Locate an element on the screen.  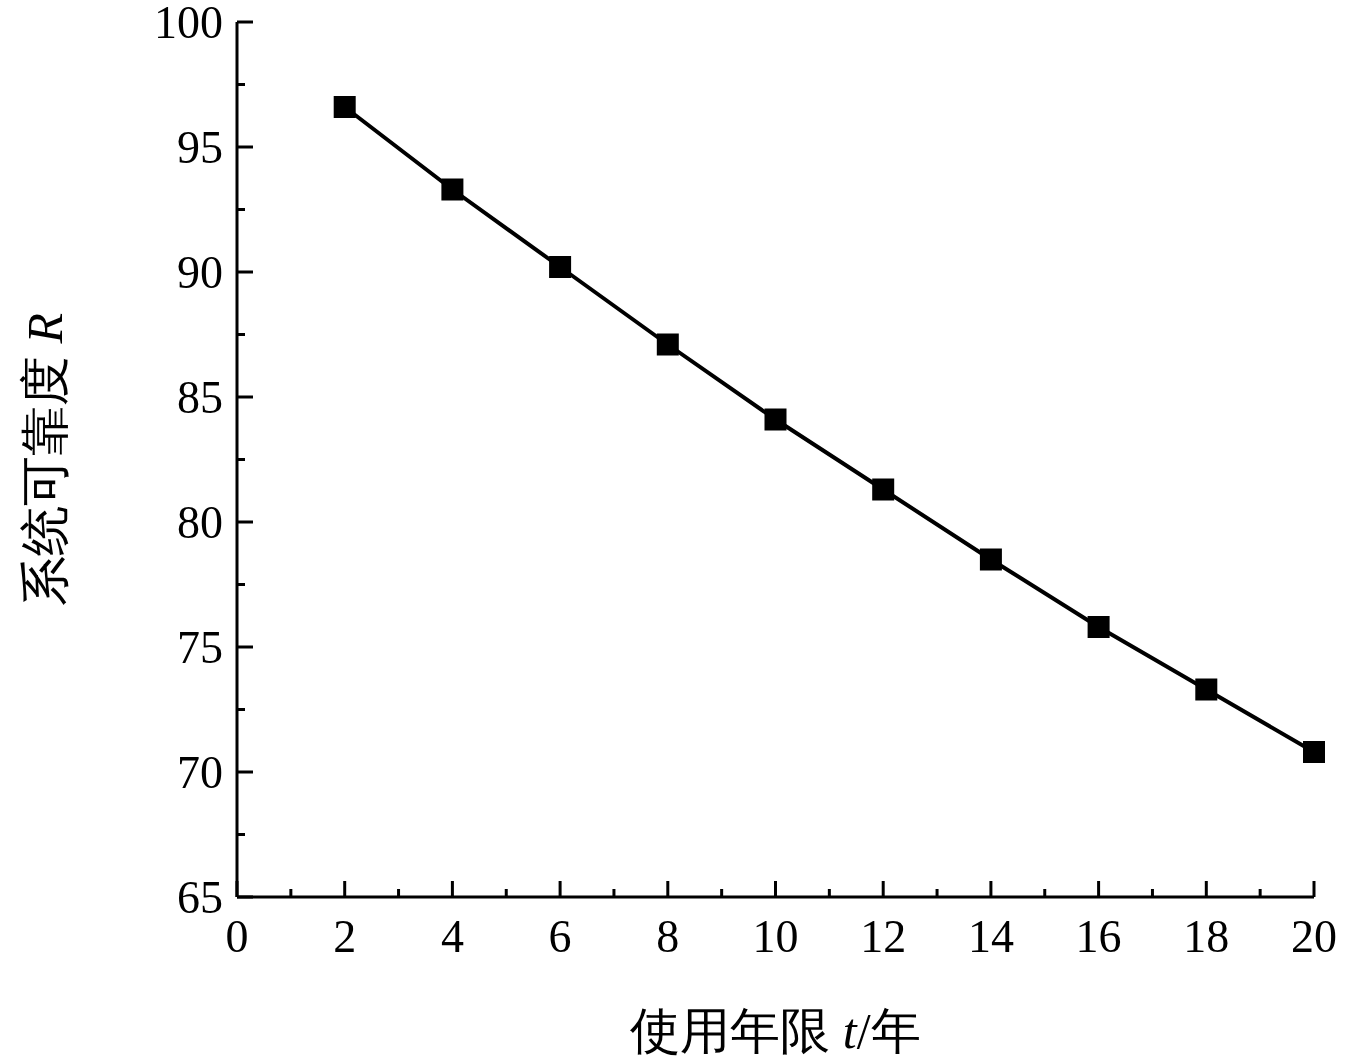
x-tick-label: 4 is located at coordinates (452, 936).